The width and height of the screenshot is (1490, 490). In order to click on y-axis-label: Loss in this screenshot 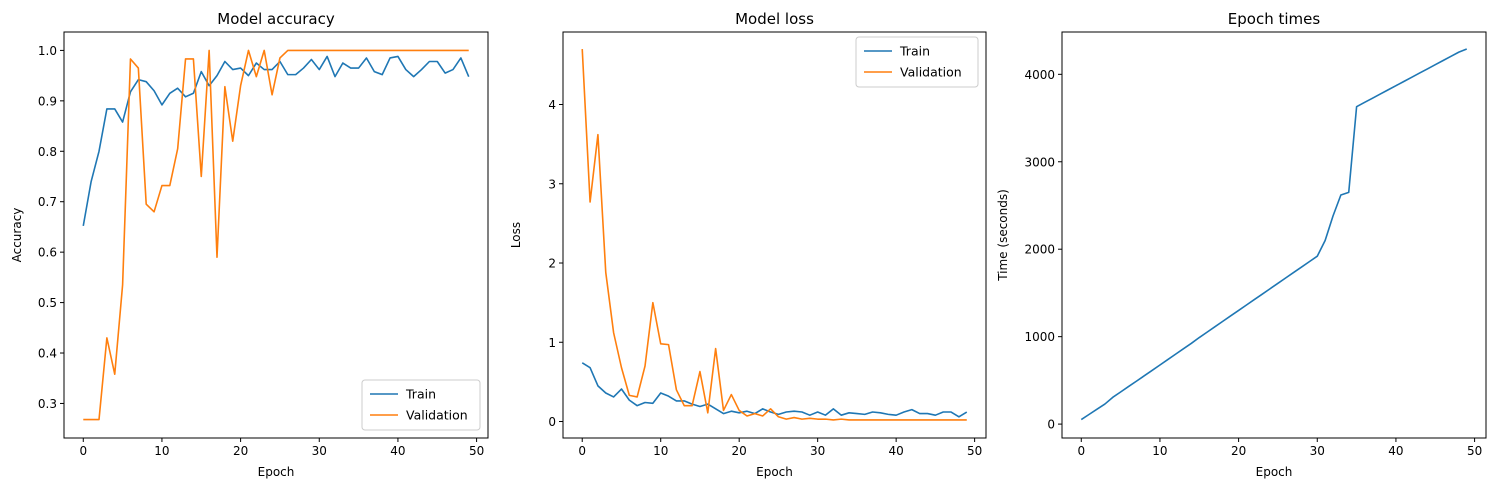, I will do `click(516, 235)`.